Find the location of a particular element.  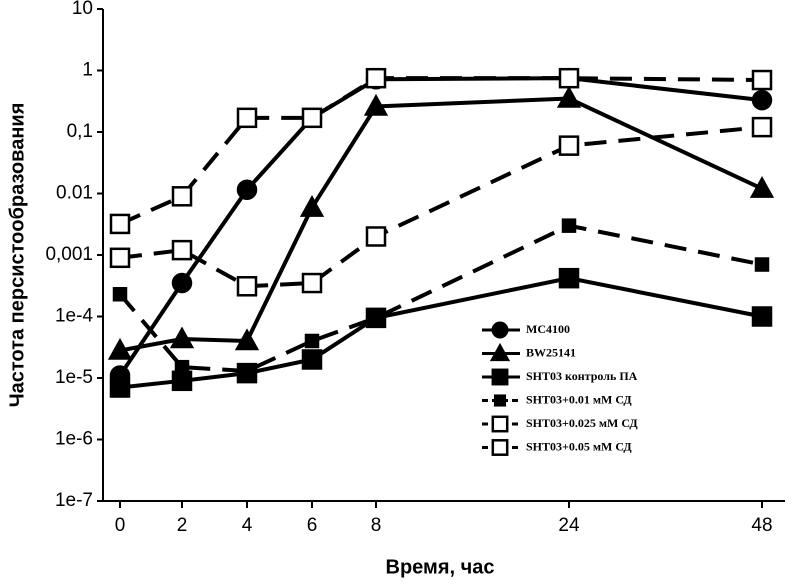

y-tick-label: 10 is located at coordinates (82, 9).